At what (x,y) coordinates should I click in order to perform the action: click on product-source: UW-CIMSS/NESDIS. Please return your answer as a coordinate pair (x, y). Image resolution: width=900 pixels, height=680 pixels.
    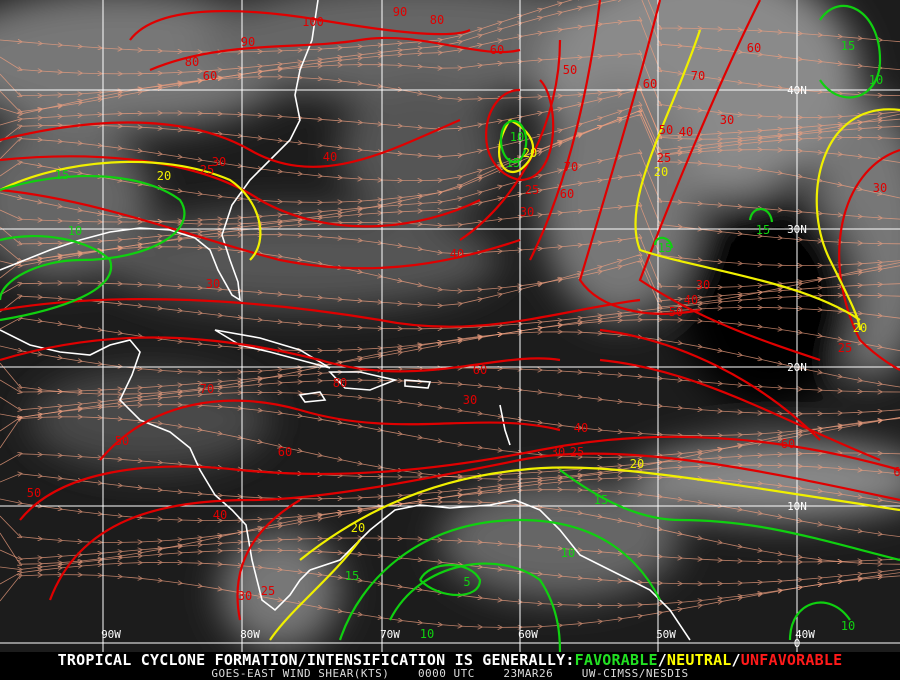
    Looking at the image, I should click on (635, 673).